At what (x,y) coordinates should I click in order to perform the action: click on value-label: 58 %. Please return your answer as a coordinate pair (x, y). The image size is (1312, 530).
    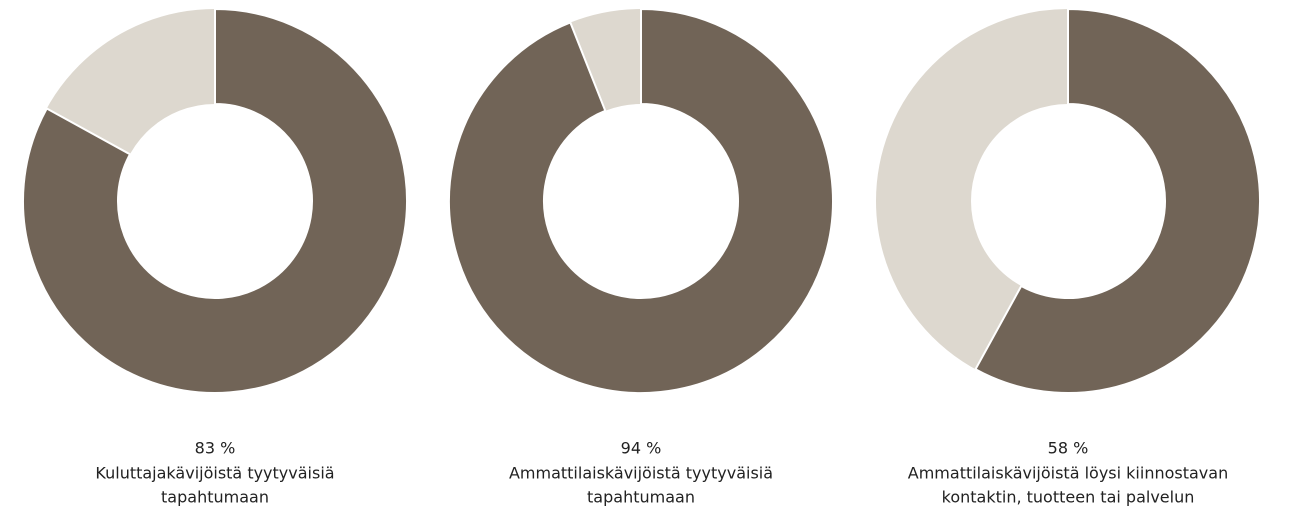
    Looking at the image, I should click on (1068, 448).